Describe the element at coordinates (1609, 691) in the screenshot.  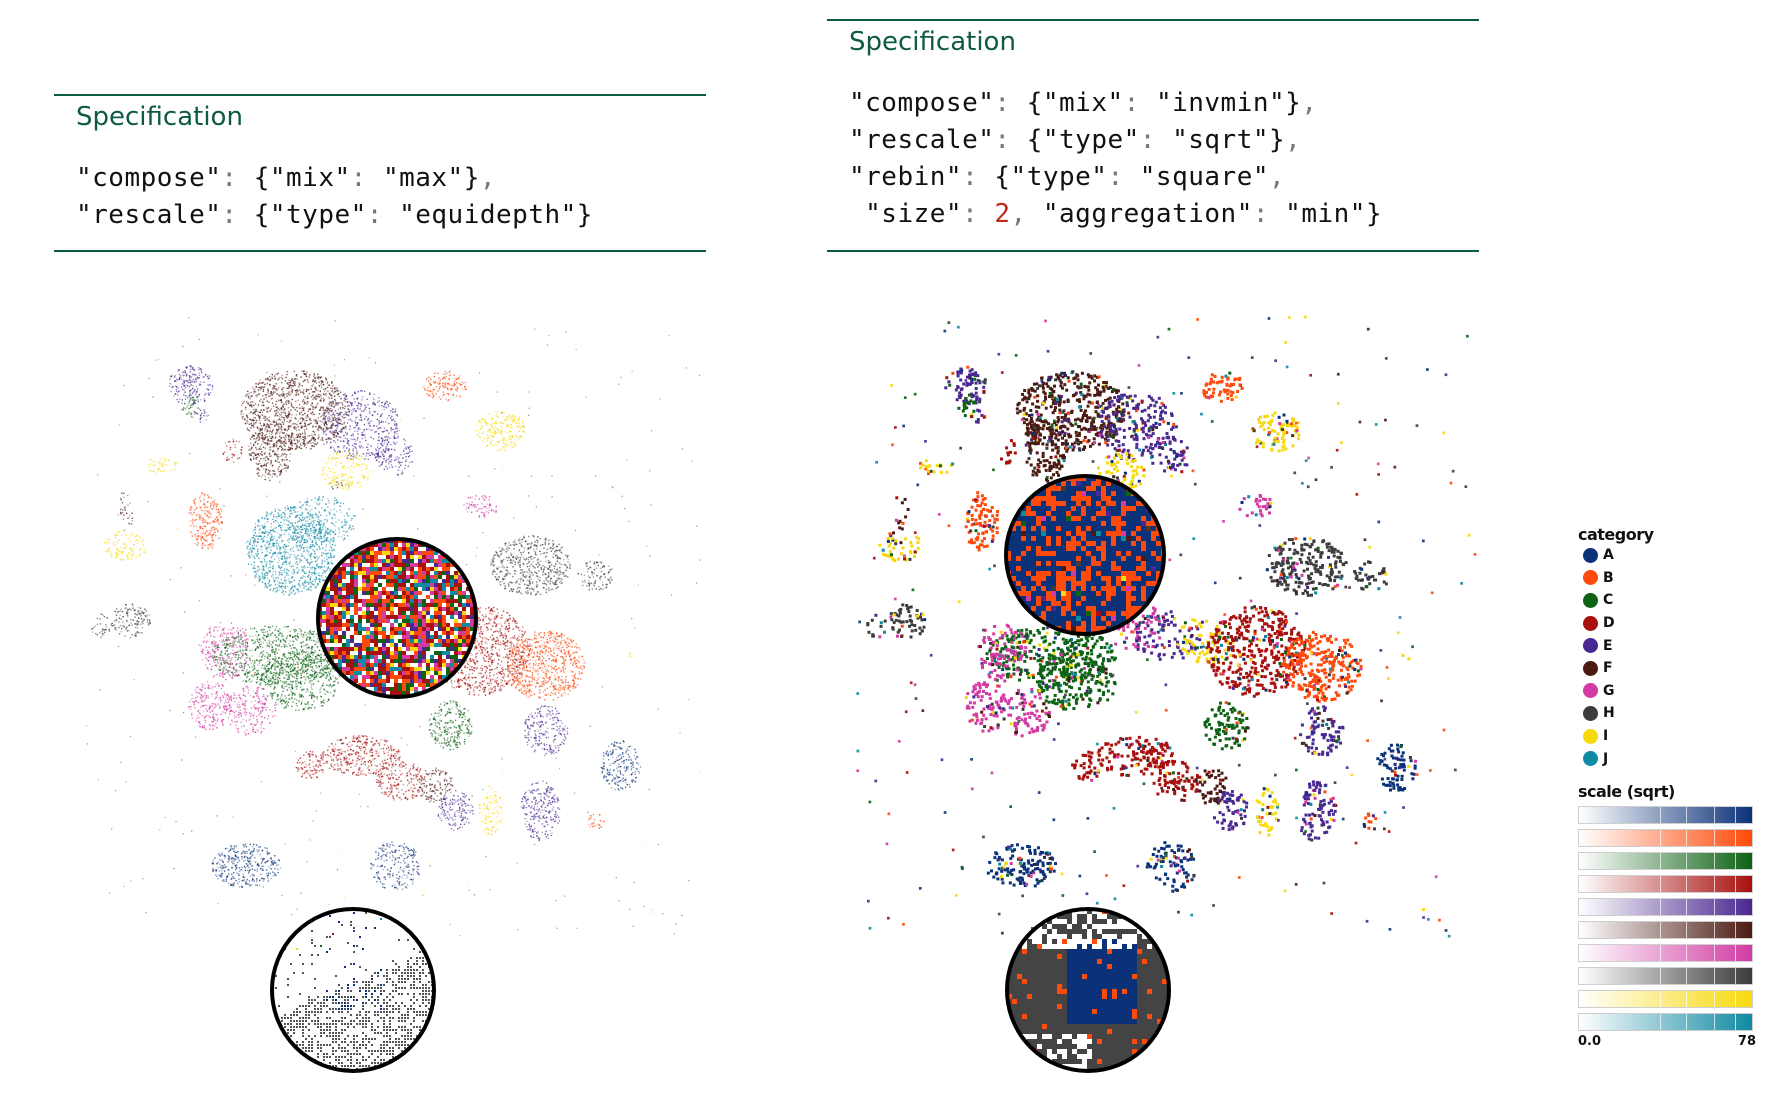
I see `legend-label: G` at that location.